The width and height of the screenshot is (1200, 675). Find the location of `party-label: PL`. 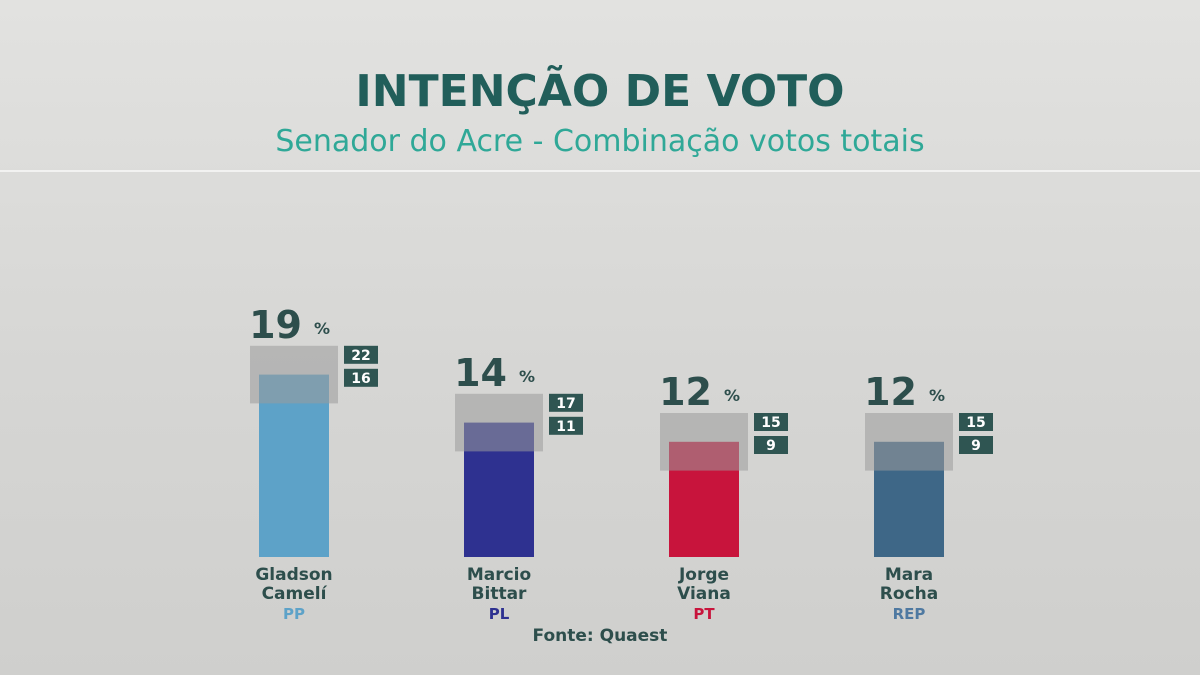

party-label: PL is located at coordinates (499, 614).